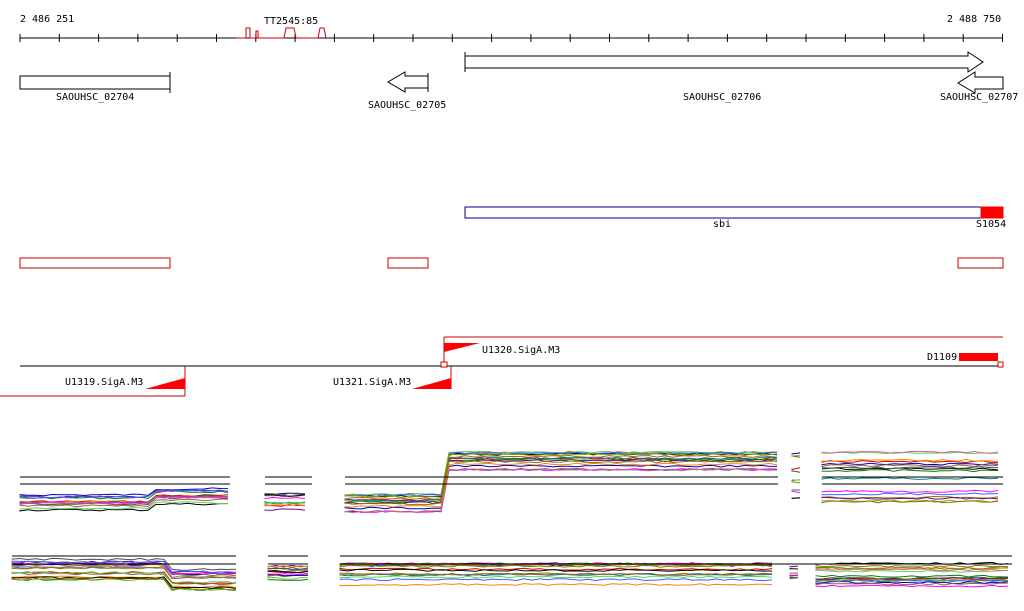 This screenshot has height=611, width=1024. Describe the element at coordinates (942, 357) in the screenshot. I see `transcript-d1109-label: D1109` at that location.